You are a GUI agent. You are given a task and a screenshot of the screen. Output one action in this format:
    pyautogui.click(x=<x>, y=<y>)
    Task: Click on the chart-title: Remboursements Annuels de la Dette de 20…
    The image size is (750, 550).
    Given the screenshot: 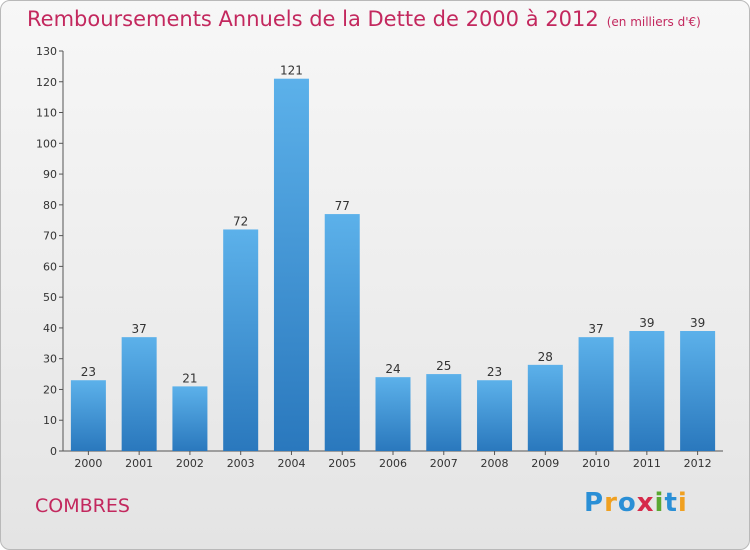 What is the action you would take?
    pyautogui.click(x=364, y=19)
    